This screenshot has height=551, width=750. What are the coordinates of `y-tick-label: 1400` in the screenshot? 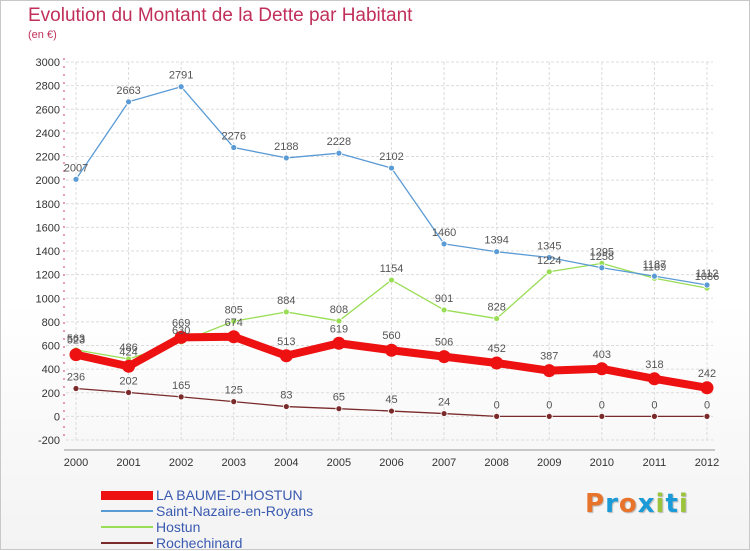 It's located at (48, 252).